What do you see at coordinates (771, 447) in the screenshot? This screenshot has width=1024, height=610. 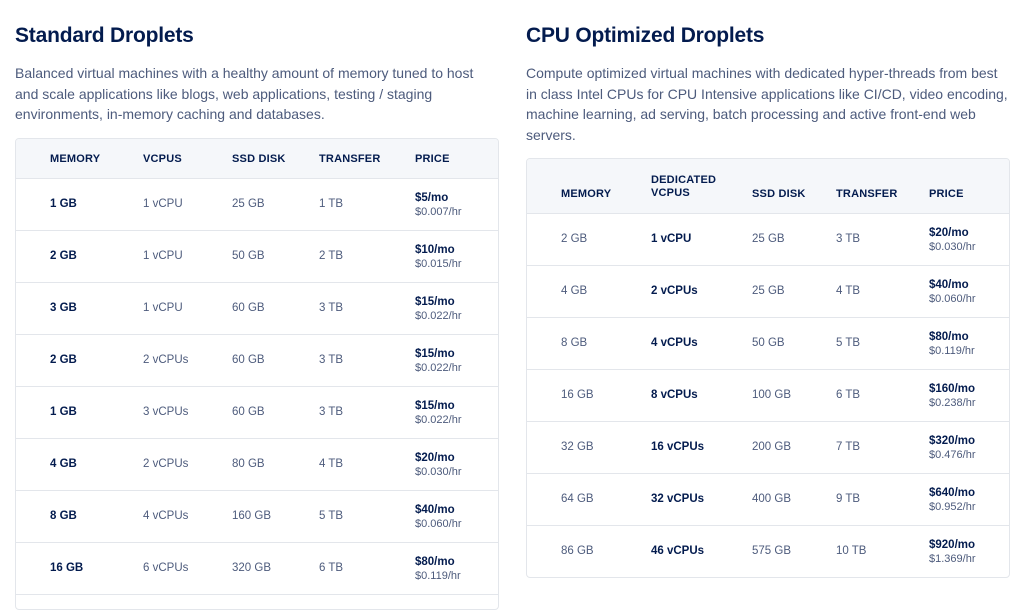 I see `cell-disk: 200 GB` at bounding box center [771, 447].